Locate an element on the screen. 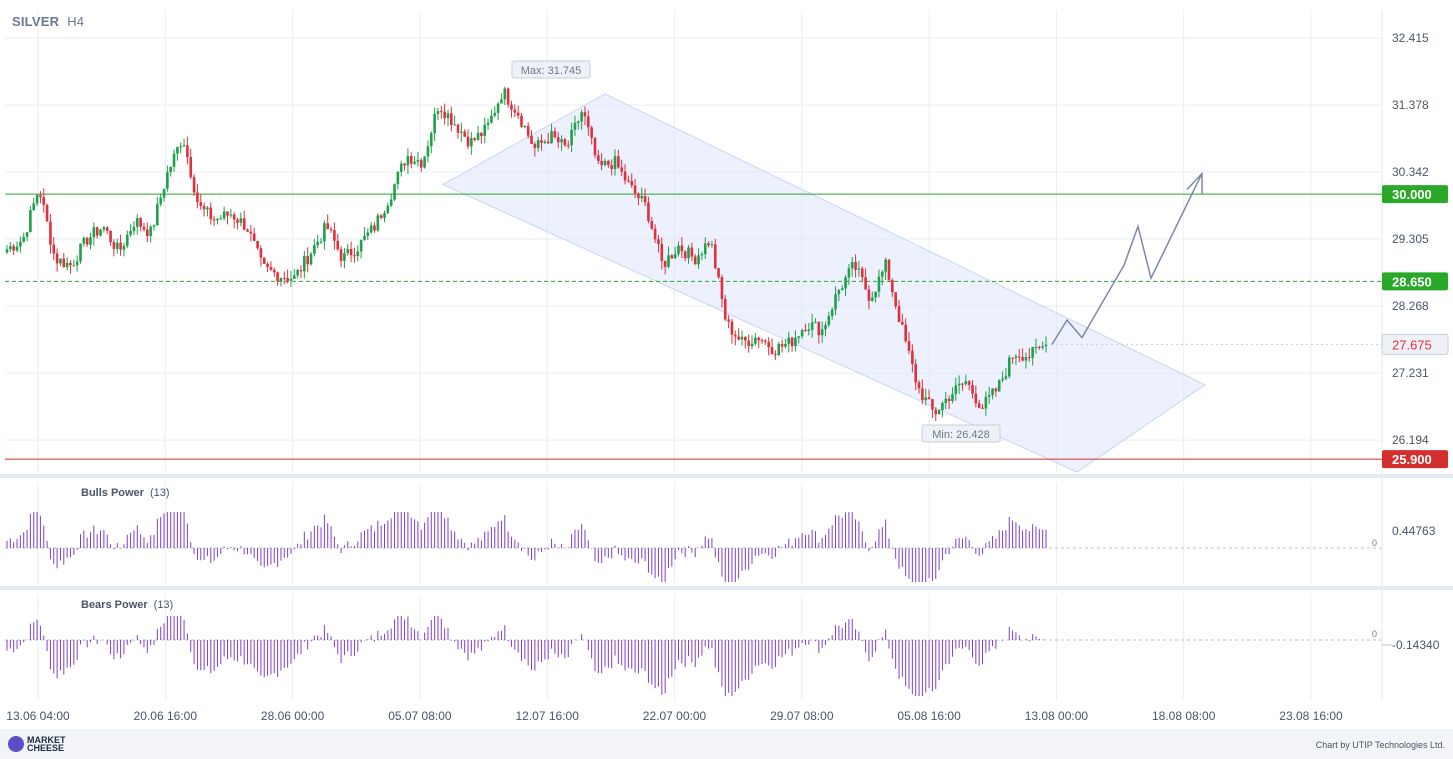  current-price-label: 27.675 is located at coordinates (1412, 344).